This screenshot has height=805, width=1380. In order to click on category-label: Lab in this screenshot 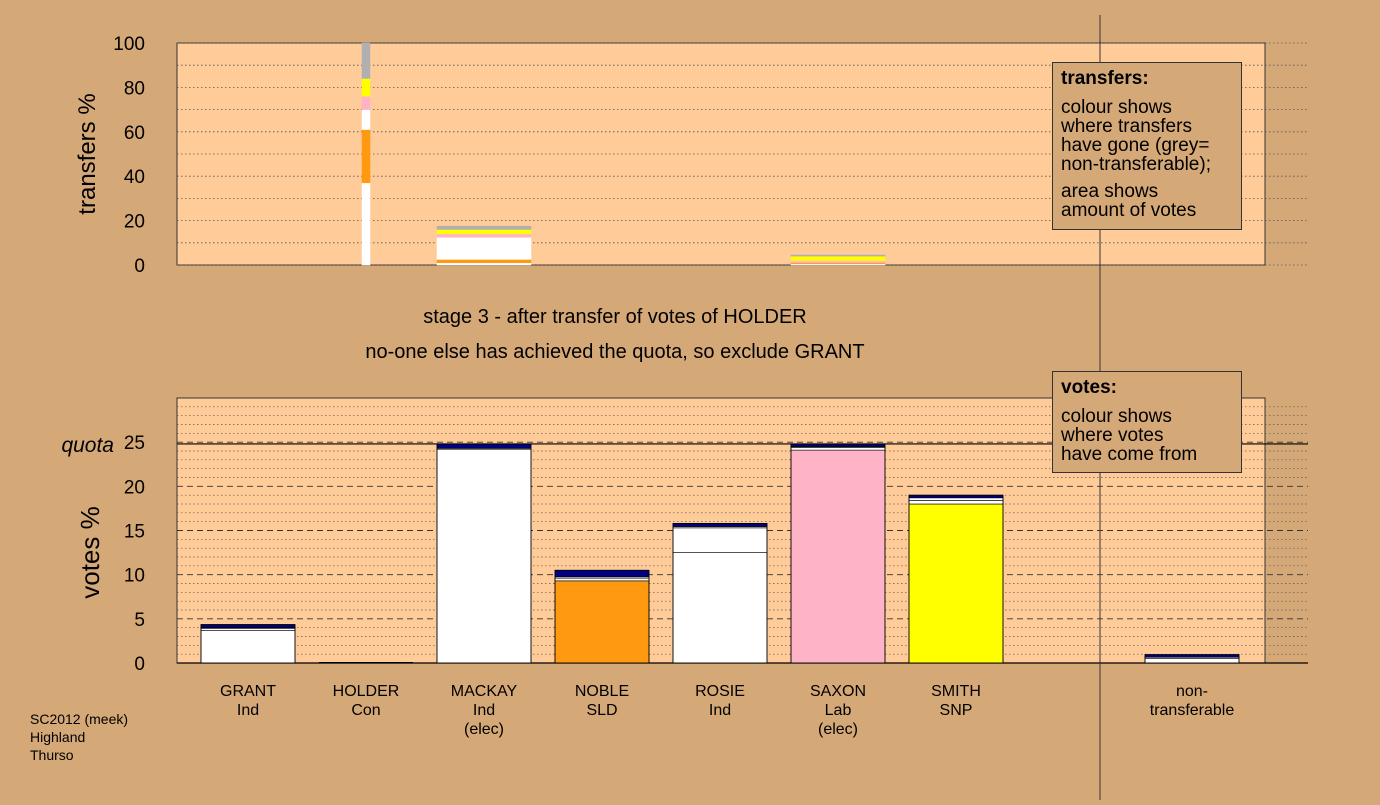, I will do `click(838, 710)`.